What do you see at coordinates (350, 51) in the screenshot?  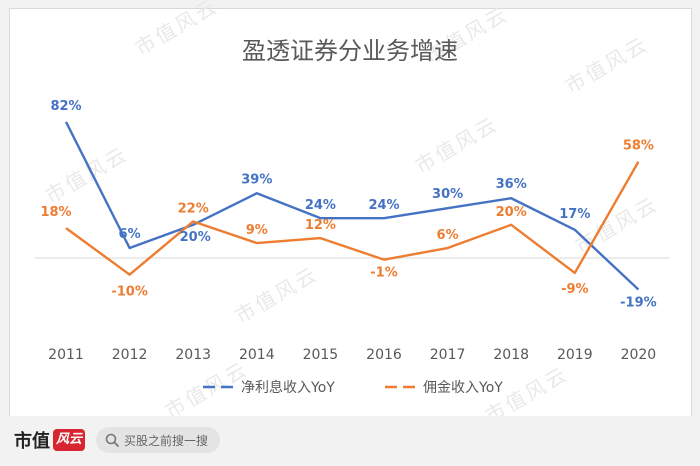 I see `chart-title: 盈透证券分业务增速` at bounding box center [350, 51].